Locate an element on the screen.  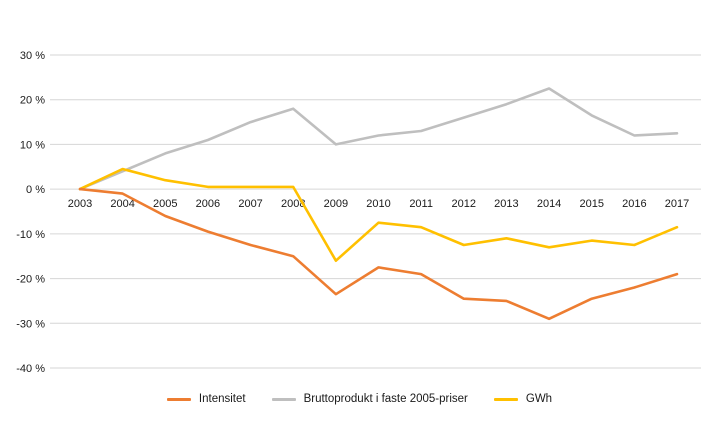
x-axis-label: 2009 is located at coordinates (336, 204).